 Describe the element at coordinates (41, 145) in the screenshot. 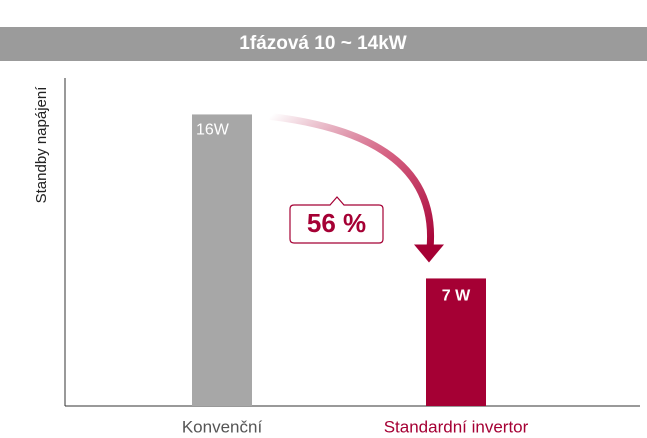

I see `y-axis-label: Standby napájení` at that location.